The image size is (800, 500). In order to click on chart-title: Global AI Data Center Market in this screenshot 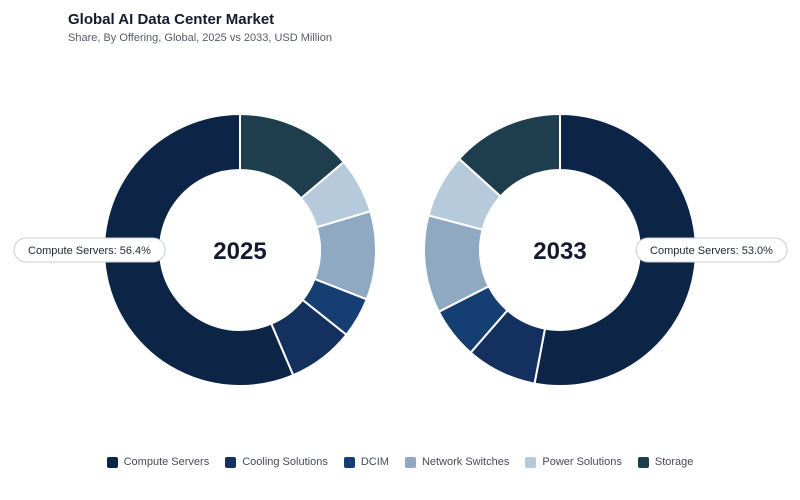, I will do `click(171, 19)`.